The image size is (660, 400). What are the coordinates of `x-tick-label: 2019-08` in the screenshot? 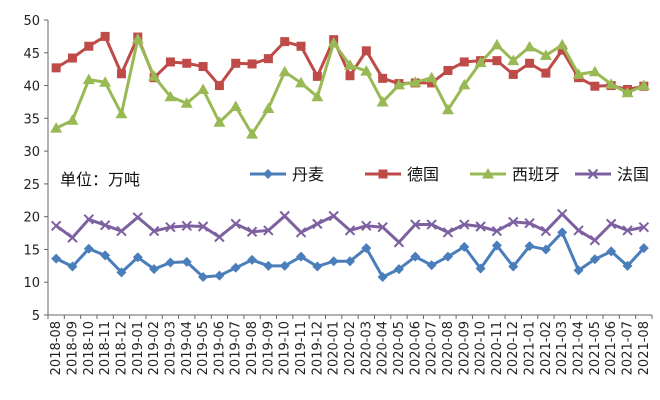 It's located at (252, 348).